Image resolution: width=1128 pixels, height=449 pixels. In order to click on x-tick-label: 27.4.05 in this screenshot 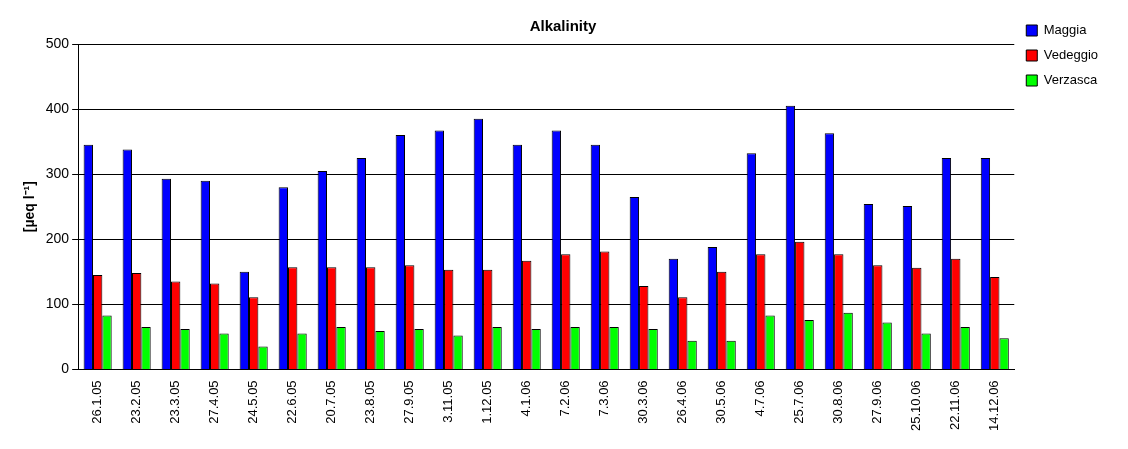, I will do `click(214, 402)`.